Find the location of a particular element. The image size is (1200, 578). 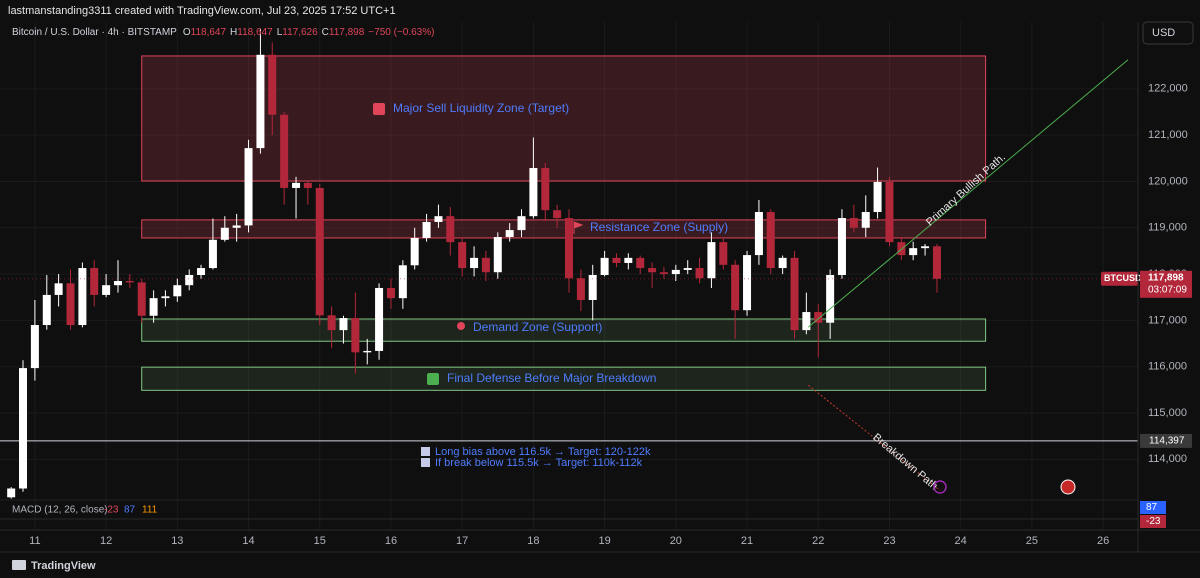

x-tick-label: 21 is located at coordinates (747, 541).